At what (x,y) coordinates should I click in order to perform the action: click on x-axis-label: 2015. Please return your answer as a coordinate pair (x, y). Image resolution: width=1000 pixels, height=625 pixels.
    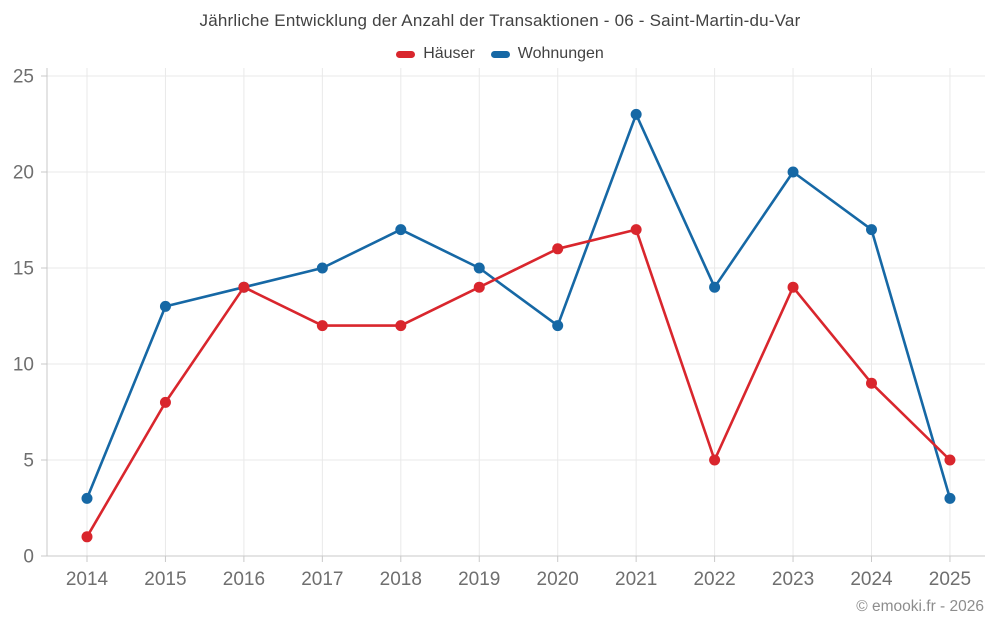
    Looking at the image, I should click on (165, 579).